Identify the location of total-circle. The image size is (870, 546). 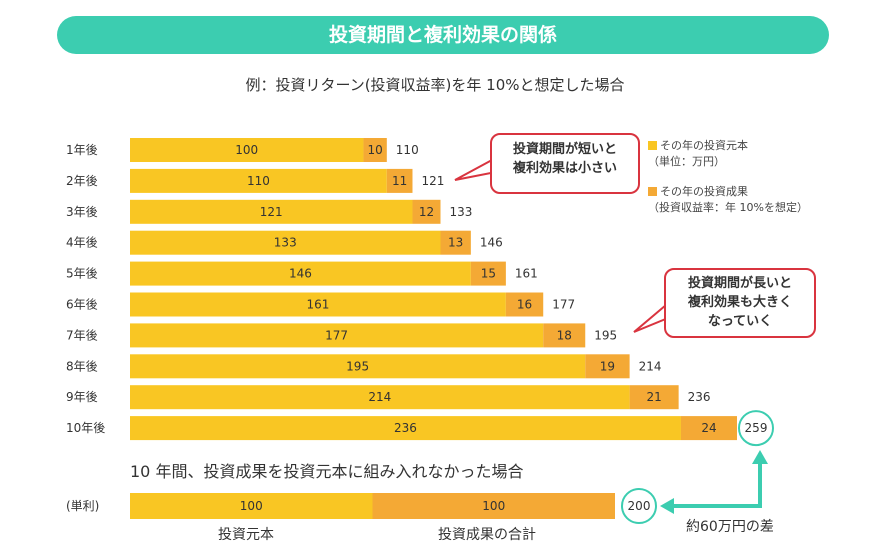
(756, 428).